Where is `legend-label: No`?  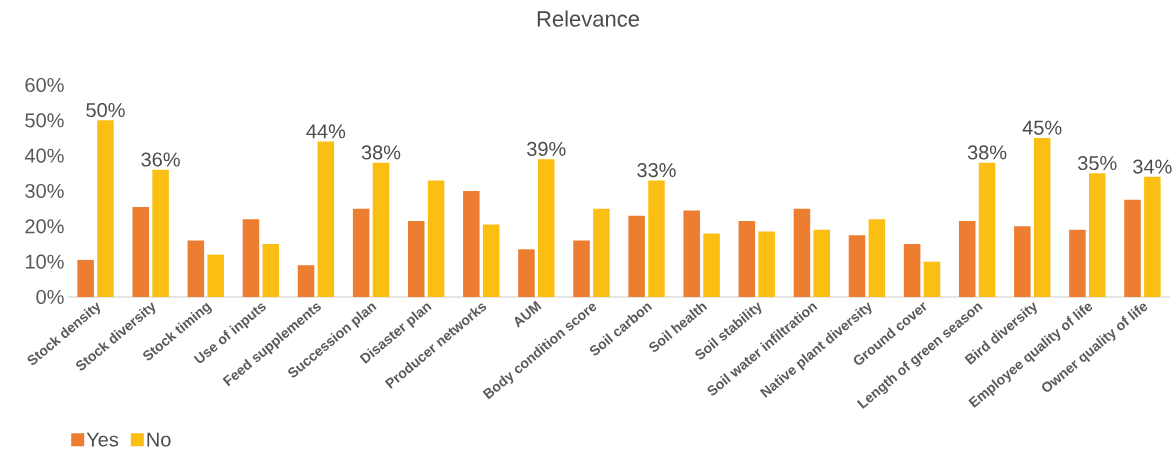 legend-label: No is located at coordinates (159, 439).